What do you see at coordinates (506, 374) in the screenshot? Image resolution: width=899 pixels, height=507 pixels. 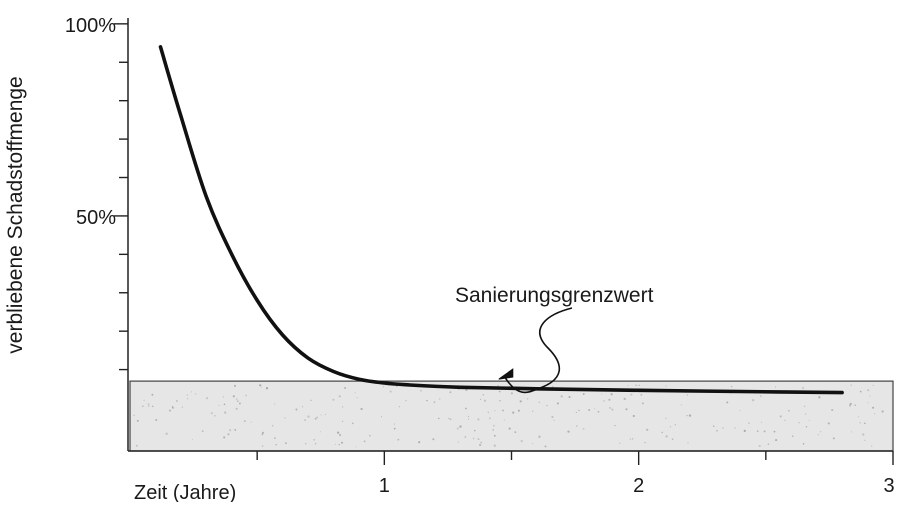 I see `annotation-arrow-head` at bounding box center [506, 374].